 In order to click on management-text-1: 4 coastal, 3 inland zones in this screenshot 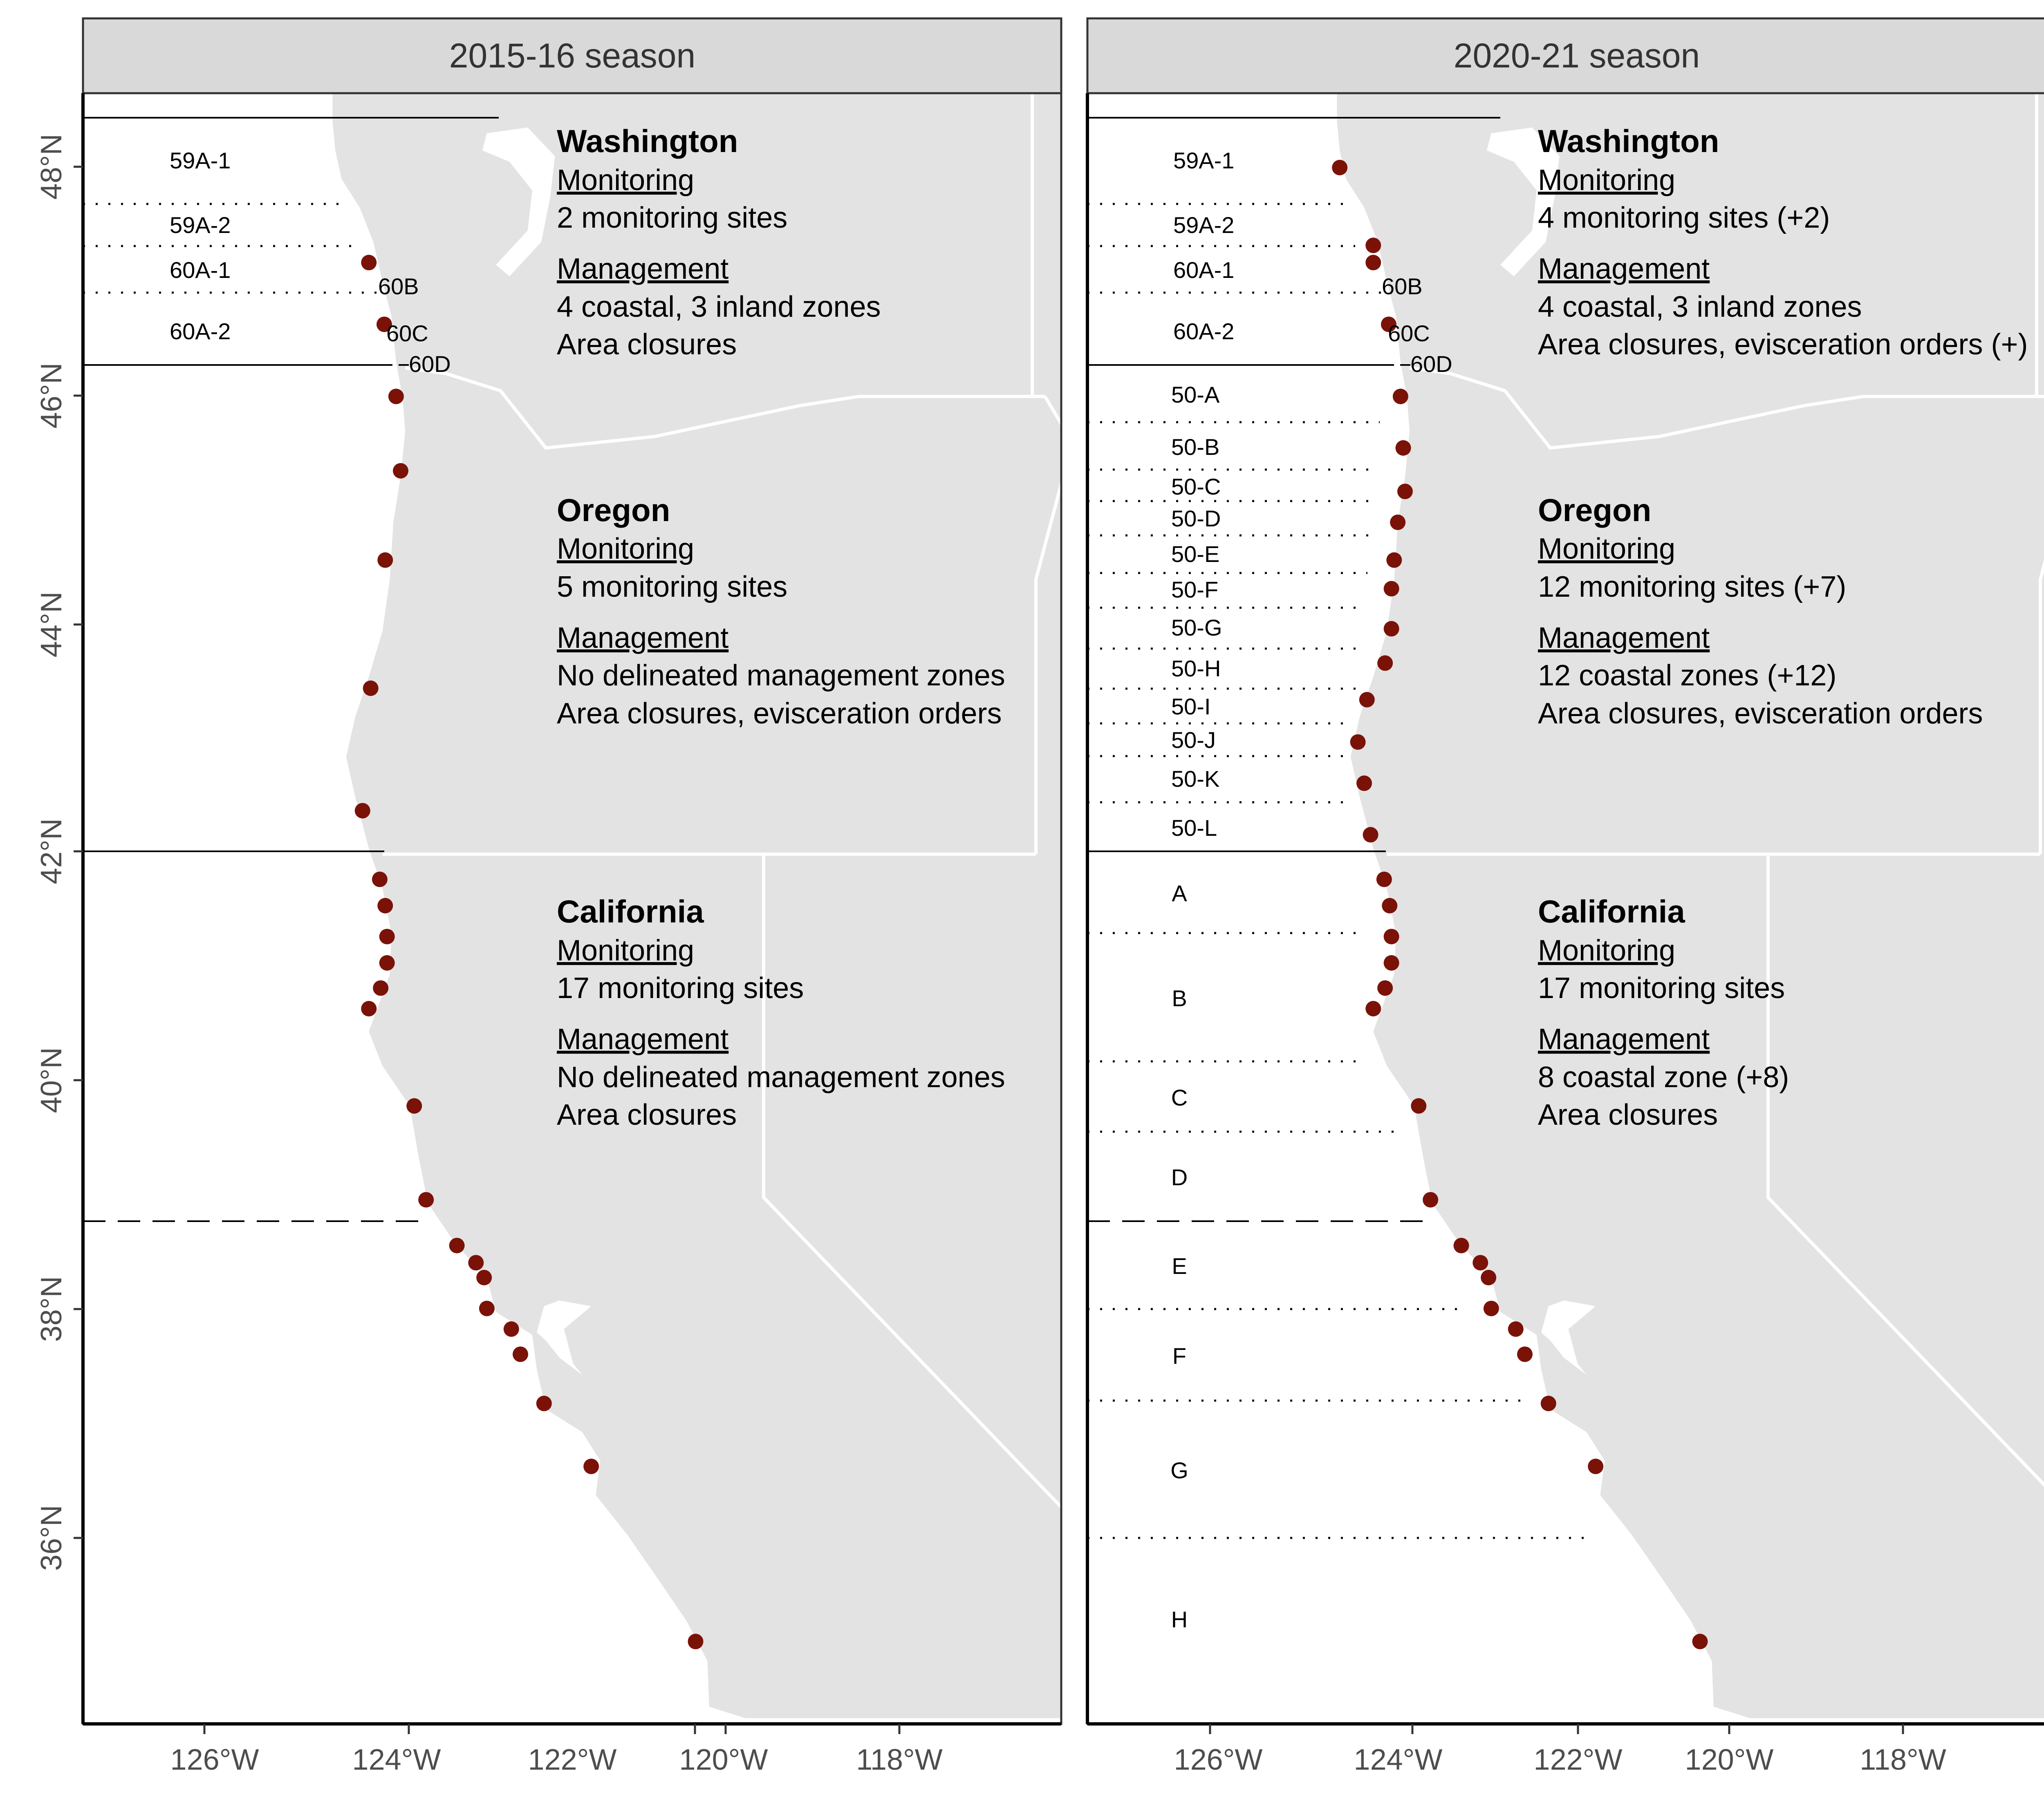, I will do `click(719, 307)`.